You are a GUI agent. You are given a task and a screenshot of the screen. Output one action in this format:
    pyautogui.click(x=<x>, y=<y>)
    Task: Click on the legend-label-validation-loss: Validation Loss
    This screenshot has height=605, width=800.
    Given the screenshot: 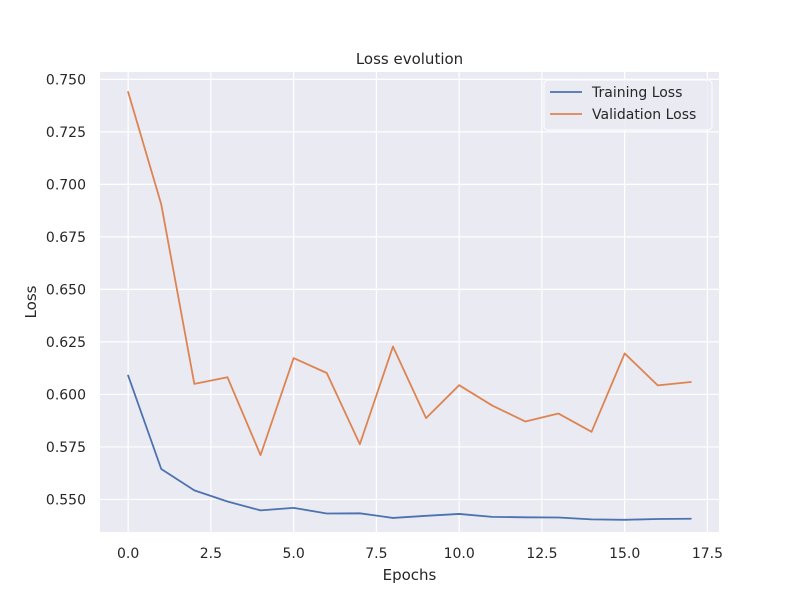 What is the action you would take?
    pyautogui.click(x=644, y=115)
    